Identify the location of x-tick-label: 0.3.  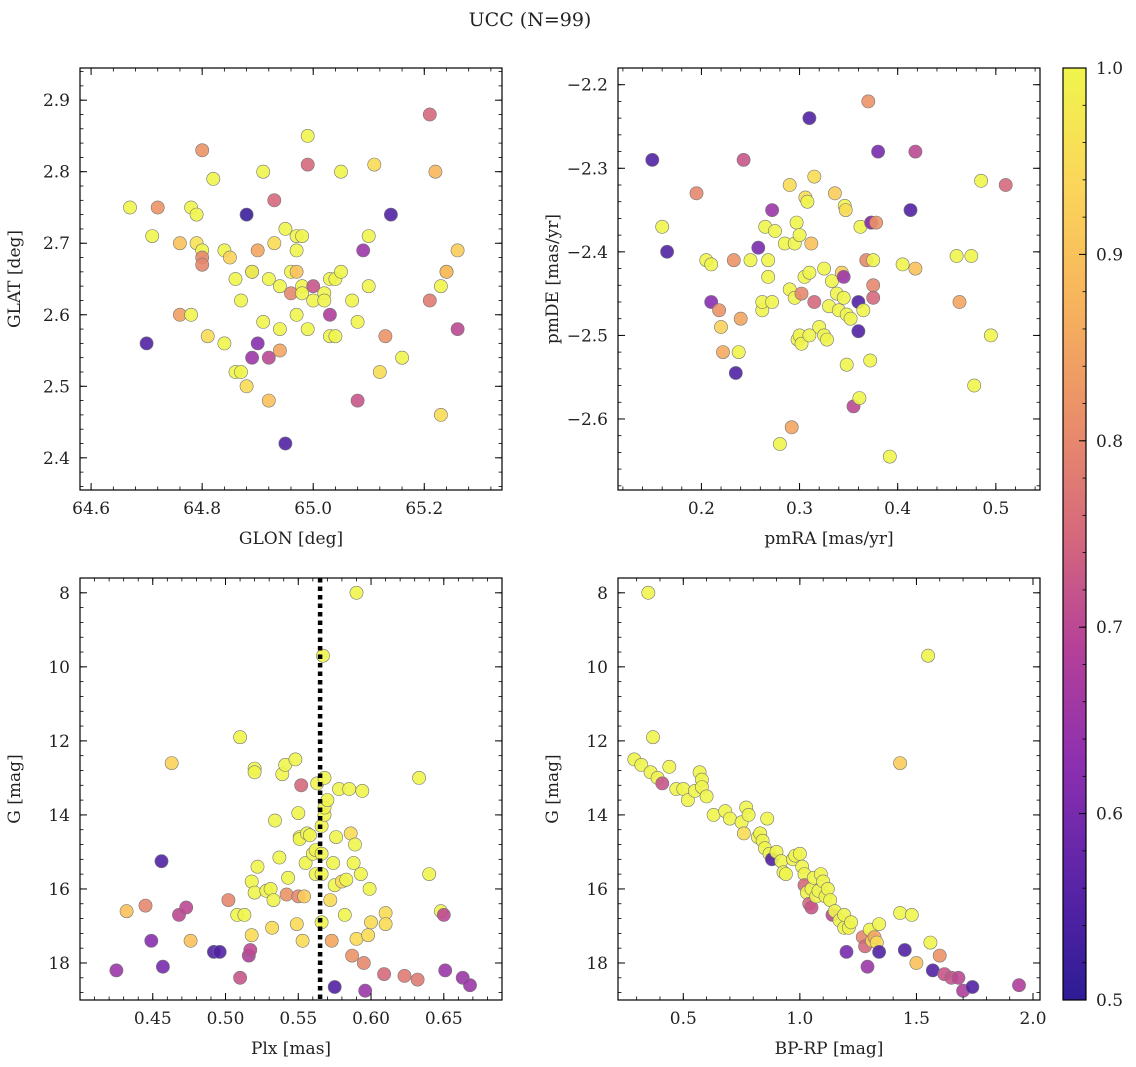
(799, 509).